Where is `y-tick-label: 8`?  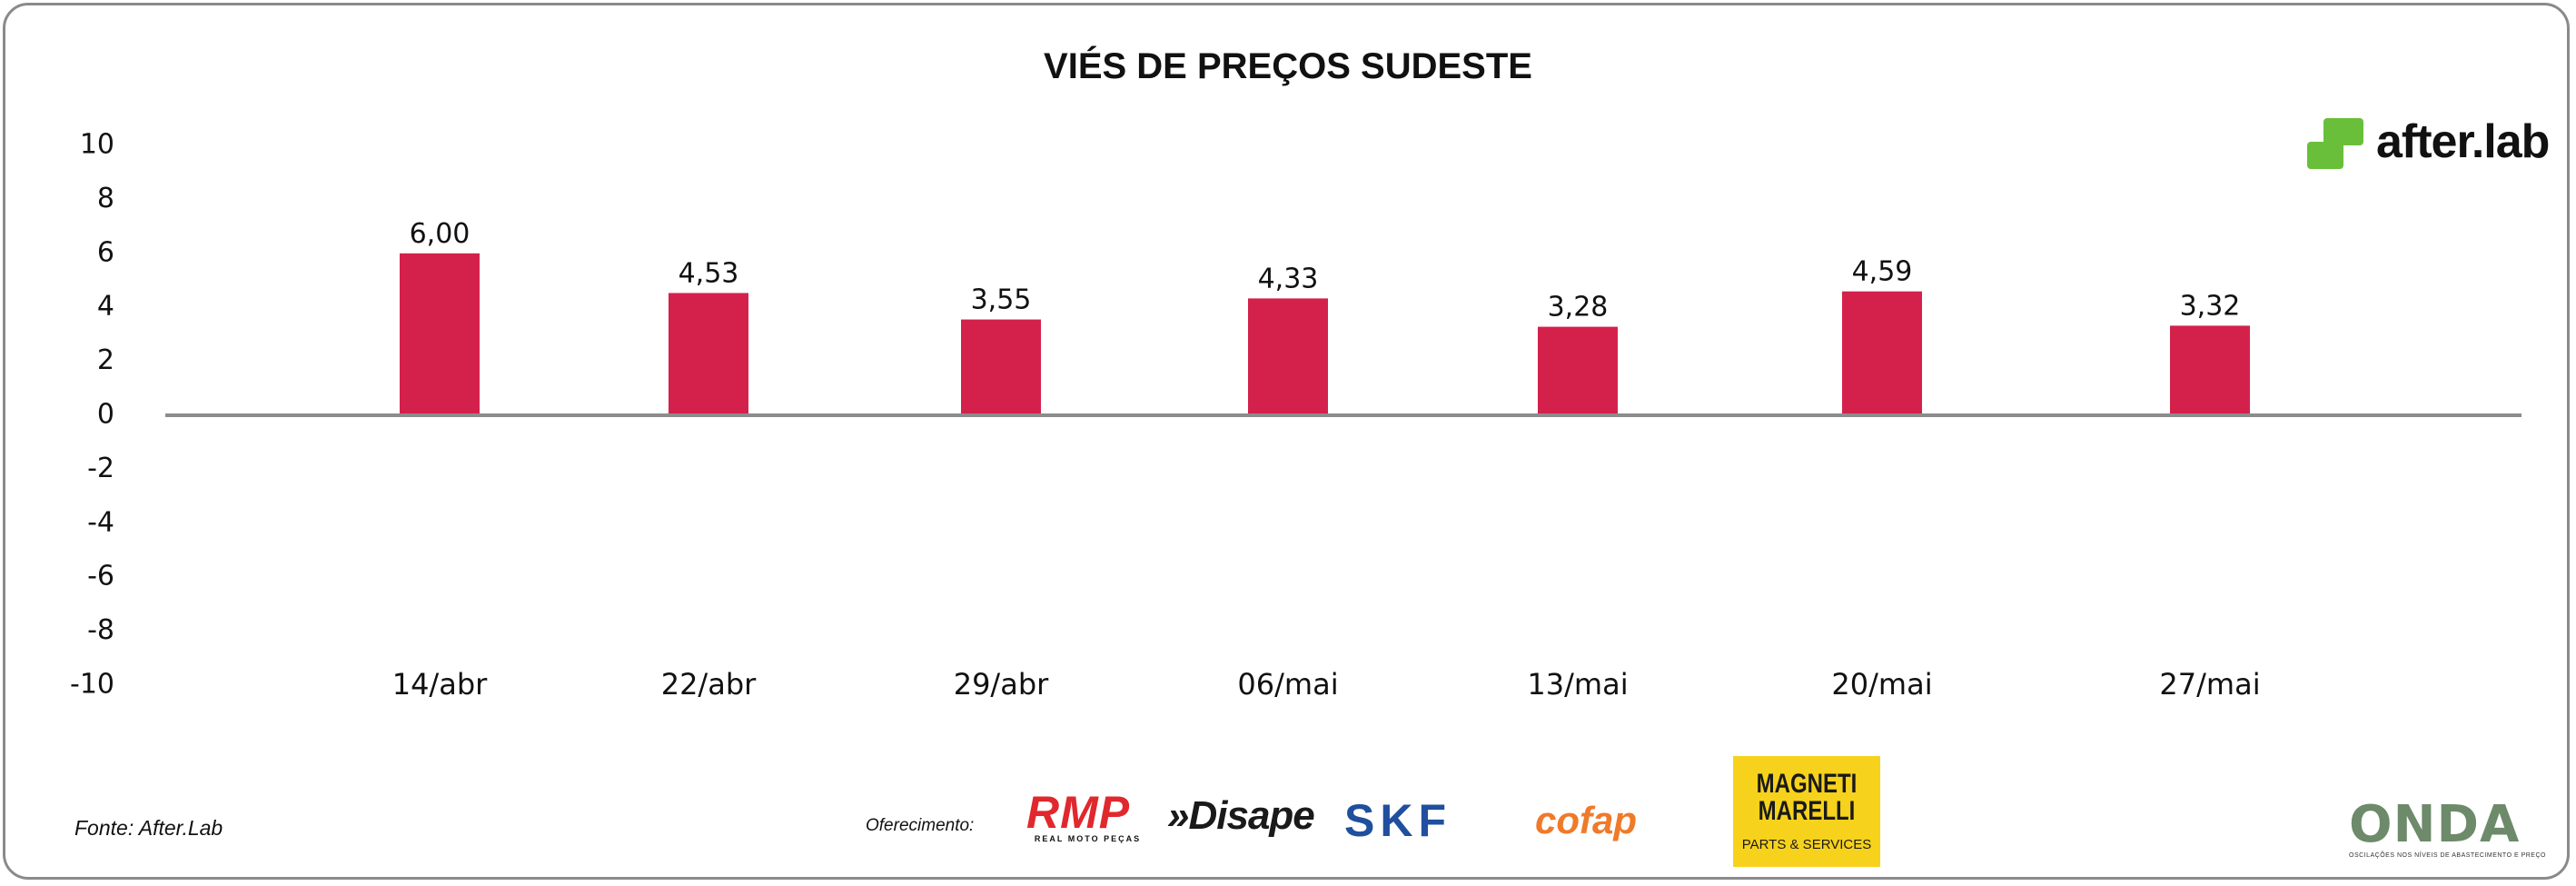
y-tick-label: 8 is located at coordinates (105, 198).